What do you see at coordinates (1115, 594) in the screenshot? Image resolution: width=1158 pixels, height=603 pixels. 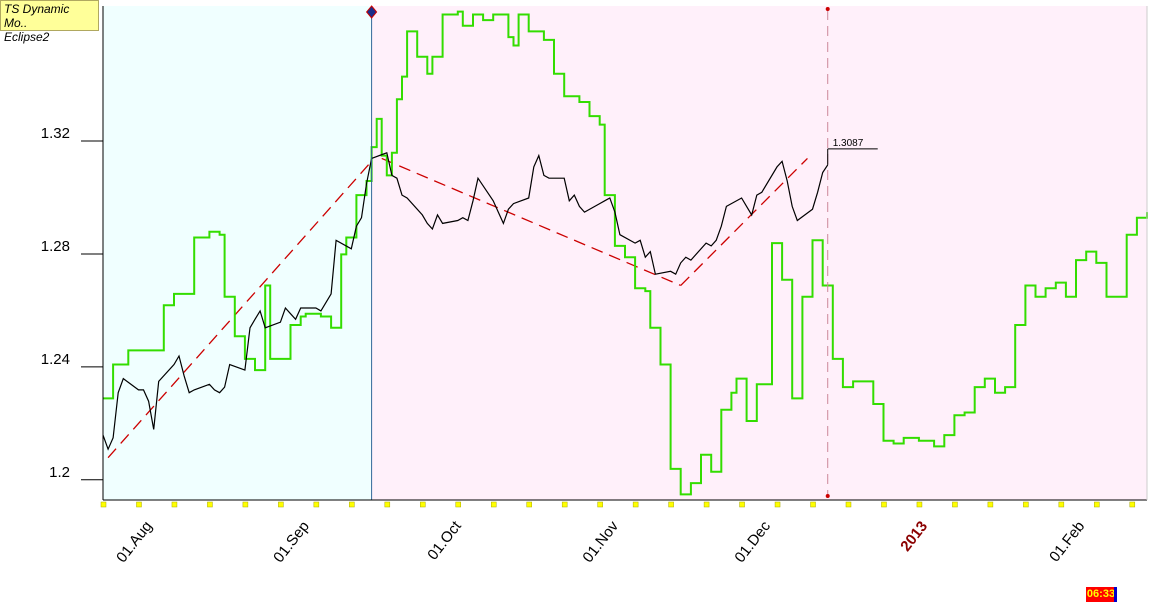 I see `clock-badge-edge` at bounding box center [1115, 594].